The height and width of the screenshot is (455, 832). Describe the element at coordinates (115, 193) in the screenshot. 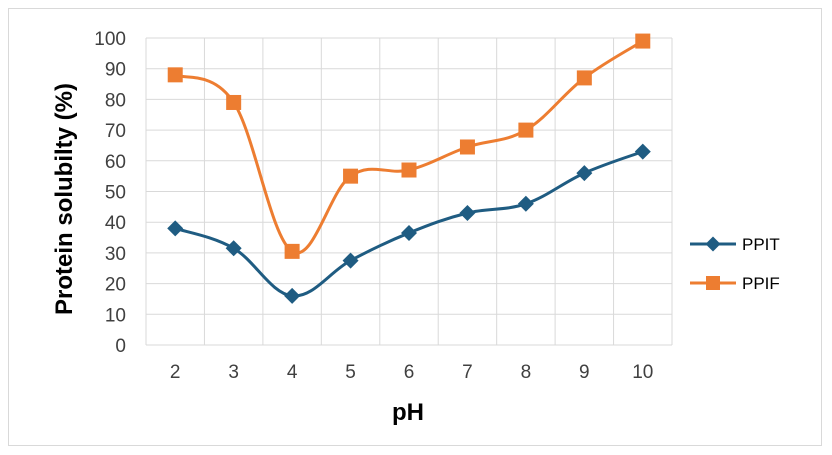

I see `y-tick-label: 50` at that location.